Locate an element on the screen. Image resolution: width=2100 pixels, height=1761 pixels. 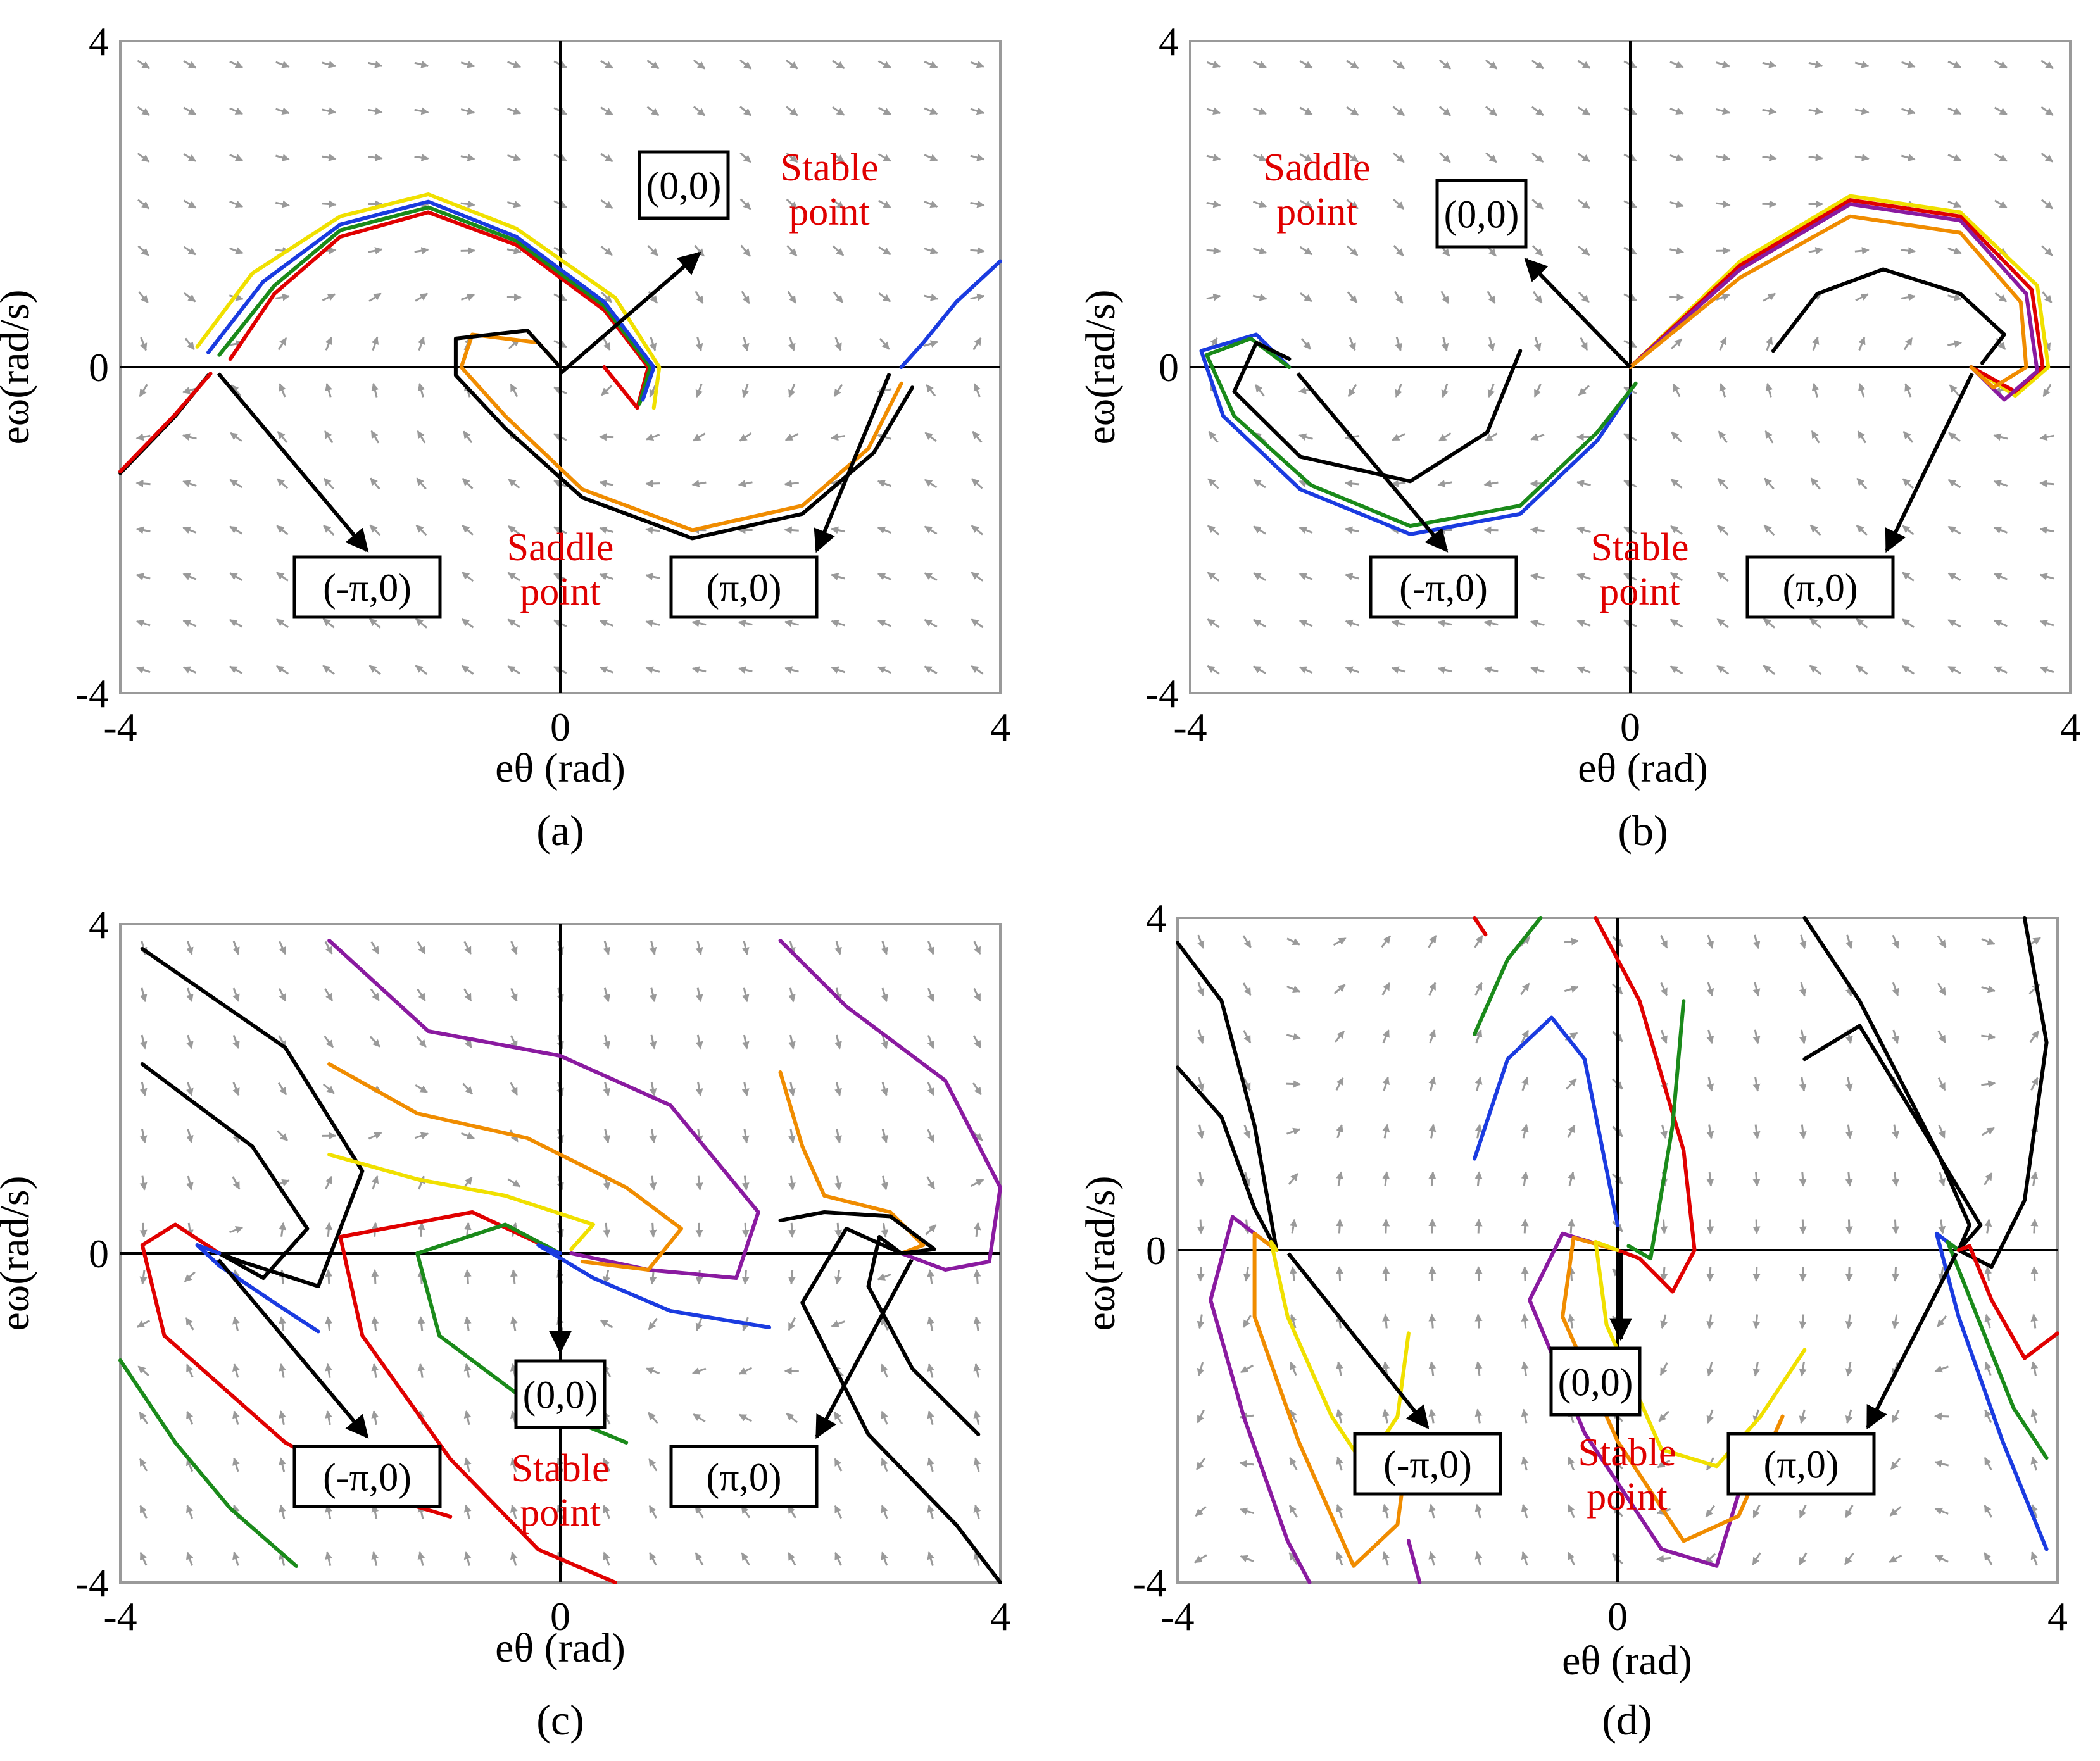
y-tick-label: -4 is located at coordinates (1162, 693).